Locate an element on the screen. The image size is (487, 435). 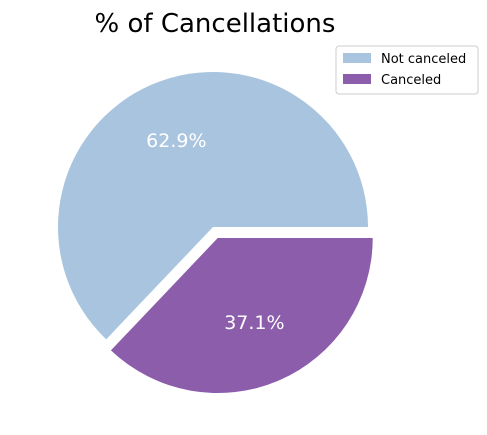
legend-label-not-canceled: Not canceled is located at coordinates (423, 59).